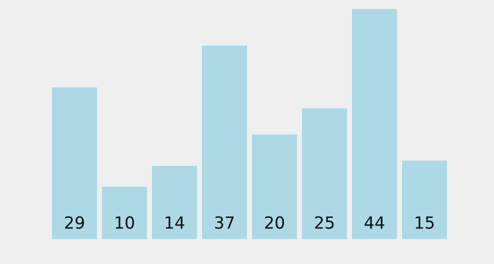  What do you see at coordinates (224, 222) in the screenshot?
I see `data-label: 37` at bounding box center [224, 222].